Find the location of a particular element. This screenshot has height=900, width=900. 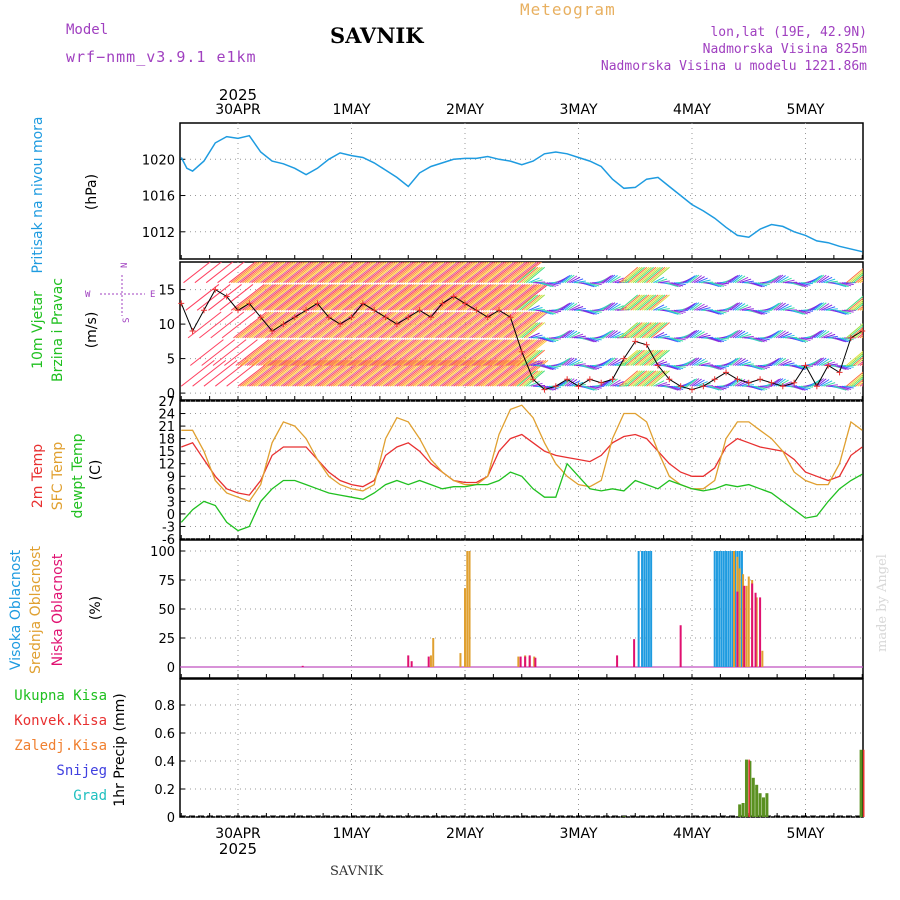

bottom-date-label: 3MAY is located at coordinates (578, 834).